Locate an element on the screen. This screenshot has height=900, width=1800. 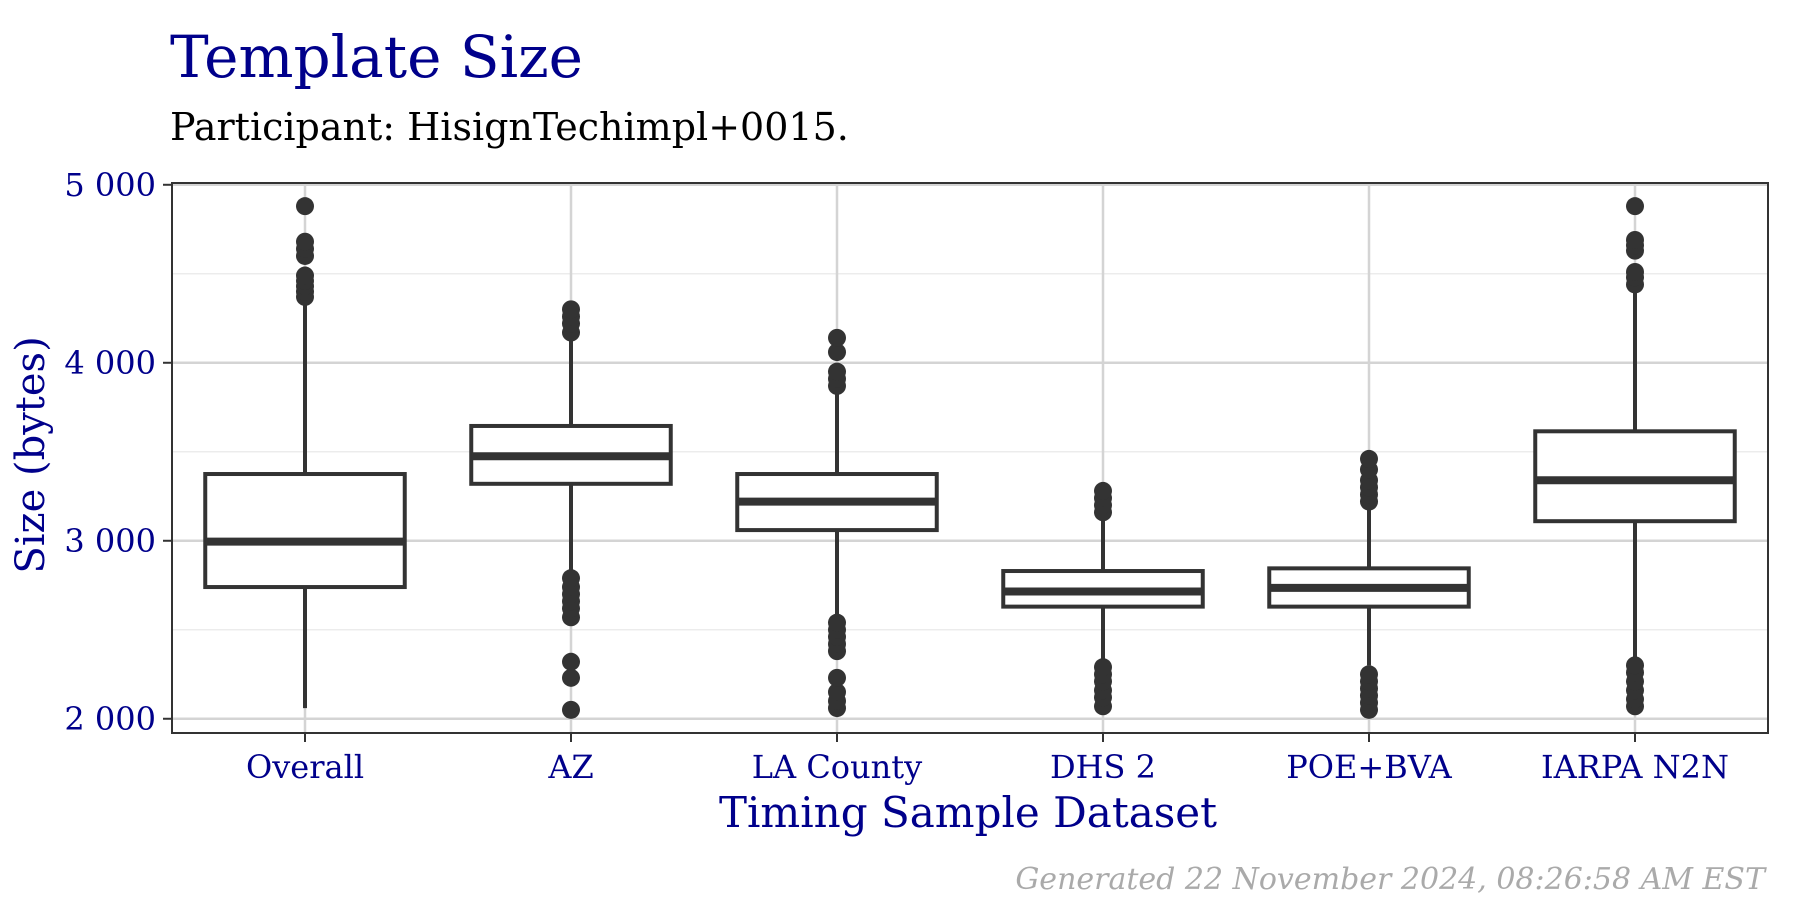
y-tick-label: 5 000 is located at coordinates (110, 185).